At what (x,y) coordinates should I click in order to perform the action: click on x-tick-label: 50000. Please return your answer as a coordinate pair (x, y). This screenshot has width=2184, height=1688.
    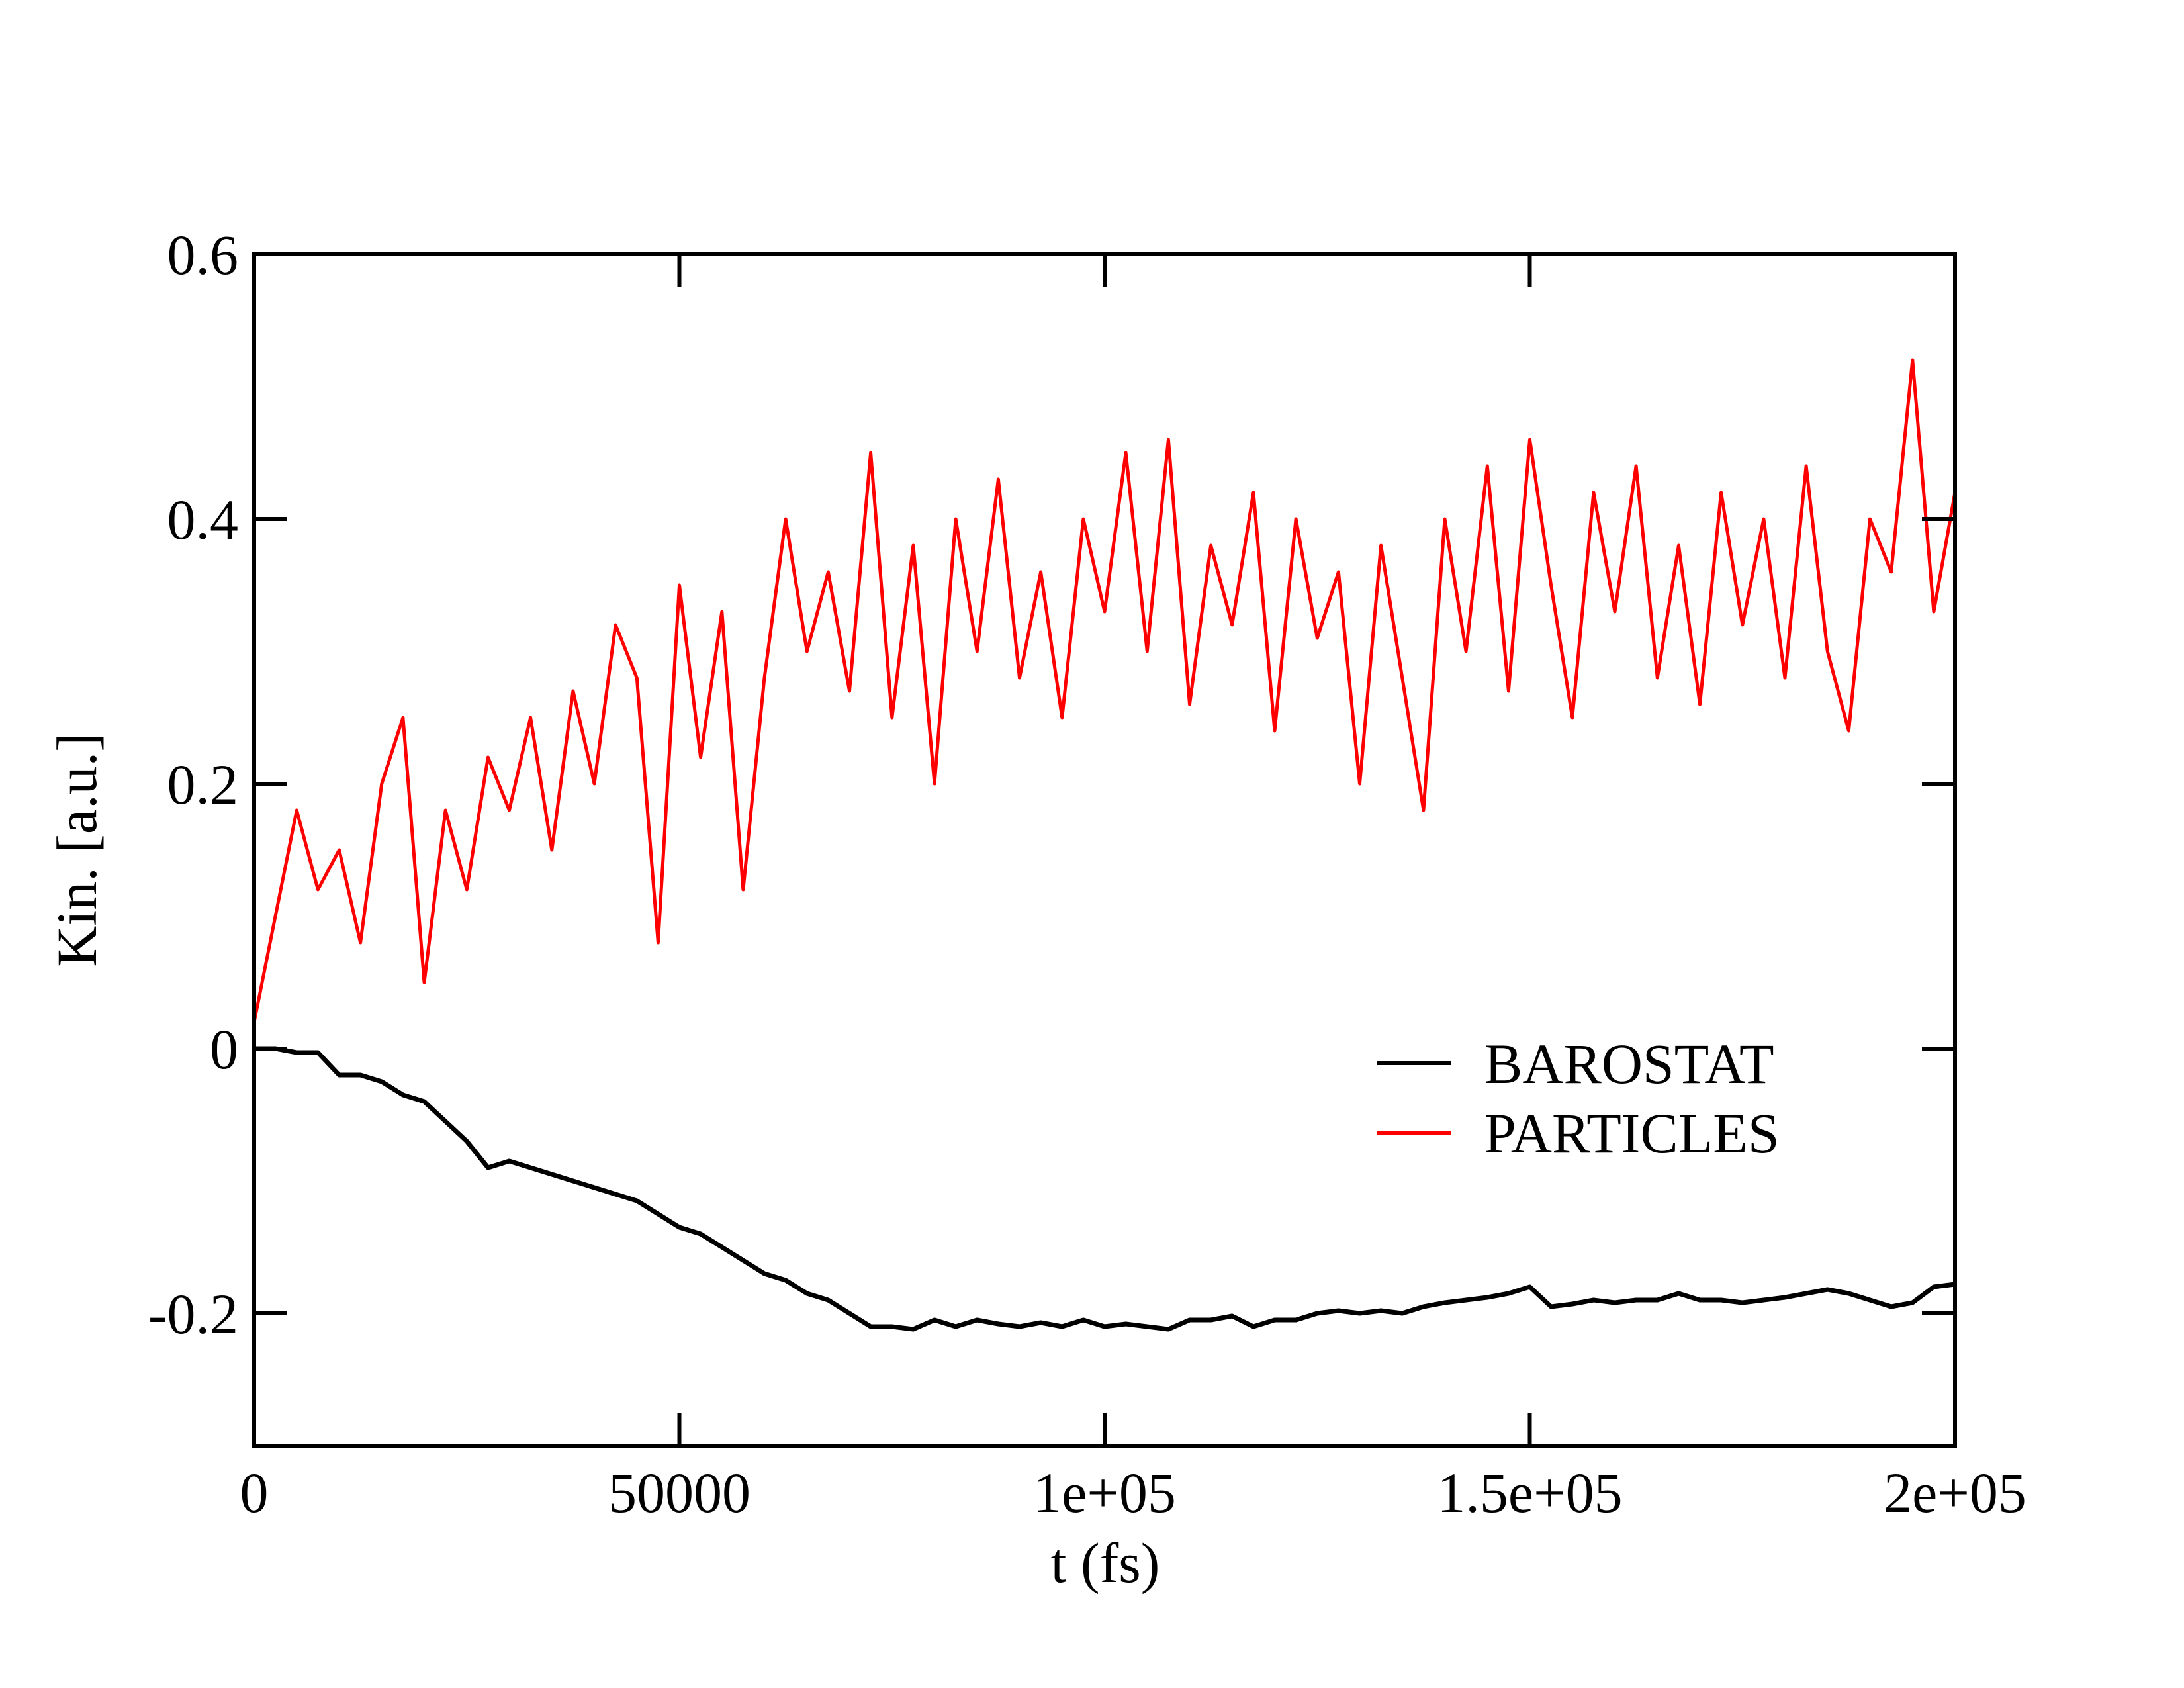
    Looking at the image, I should click on (680, 1492).